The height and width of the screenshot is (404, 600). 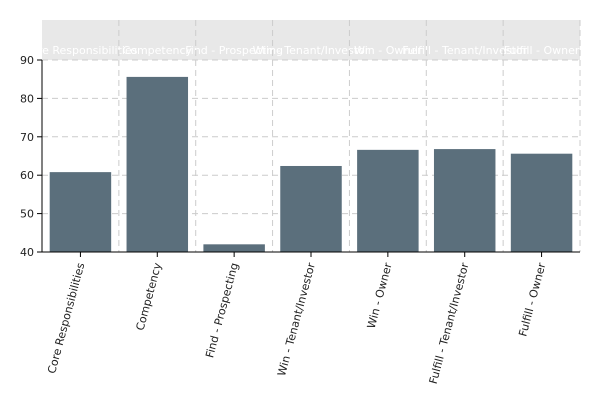 What do you see at coordinates (234, 50) in the screenshot?
I see `header-category-label: Find - Prospecting` at bounding box center [234, 50].